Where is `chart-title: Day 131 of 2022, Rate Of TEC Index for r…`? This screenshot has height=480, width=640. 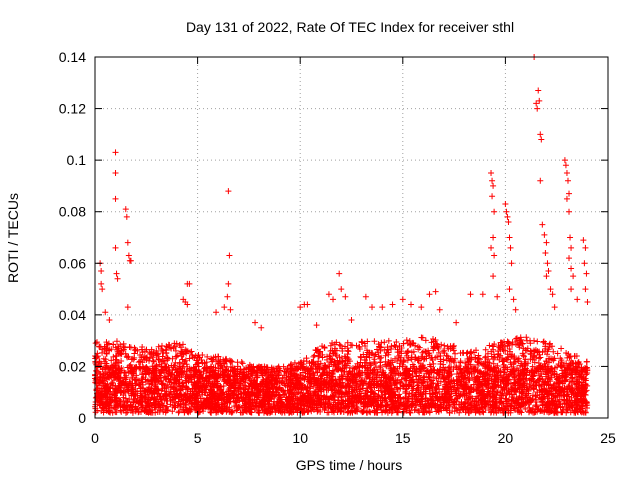
chart-title: Day 131 of 2022, Rate Of TEC Index for r… is located at coordinates (350, 27).